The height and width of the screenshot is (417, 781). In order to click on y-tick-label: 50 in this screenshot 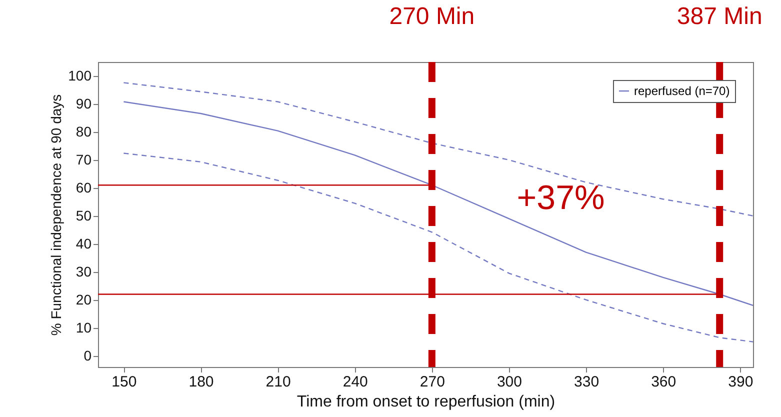, I will do `click(84, 215)`.